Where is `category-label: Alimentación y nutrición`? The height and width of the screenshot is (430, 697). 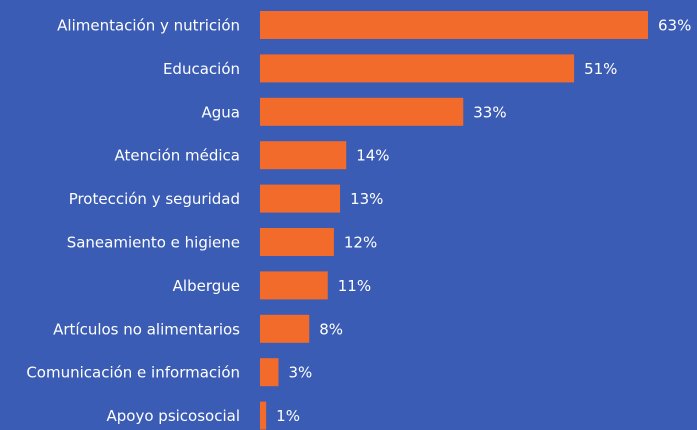 category-label: Alimentación y nutrición is located at coordinates (148, 26).